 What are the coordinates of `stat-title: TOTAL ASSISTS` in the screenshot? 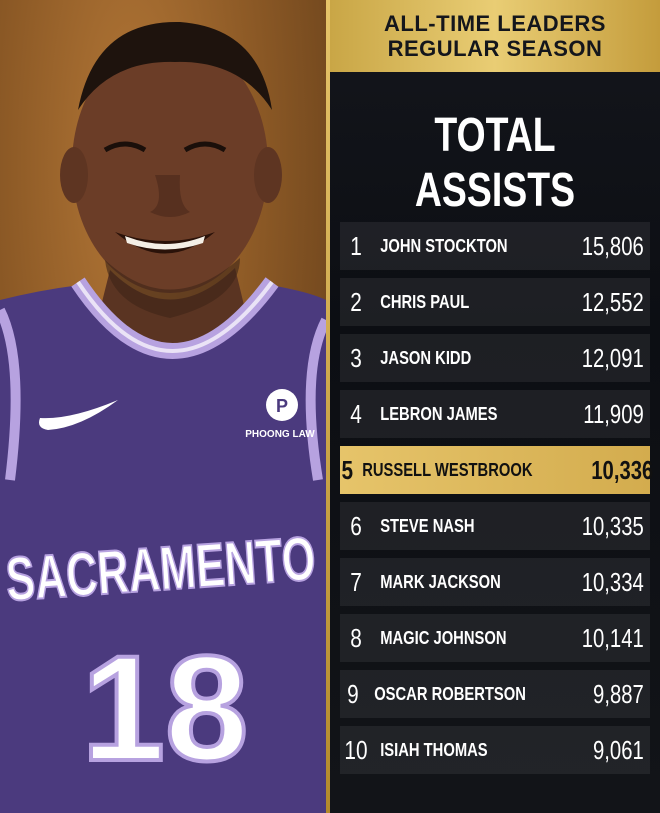 It's located at (495, 163).